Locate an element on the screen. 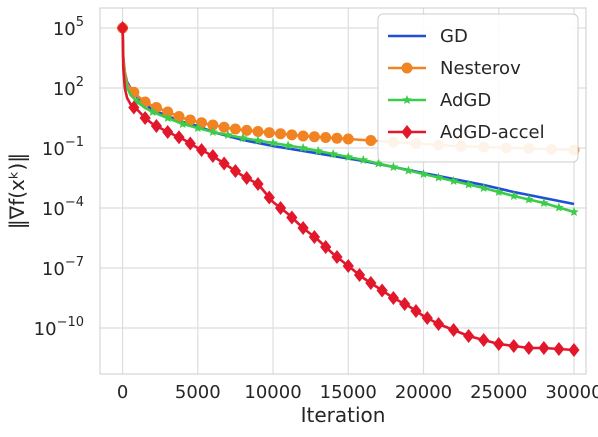 Image resolution: width=598 pixels, height=437 pixels. y-tick-labels: 10⁵ 10² 10⁻¹ 10⁻⁴ 10⁻⁷ 10⁻¹⁰ is located at coordinates (59, 177).